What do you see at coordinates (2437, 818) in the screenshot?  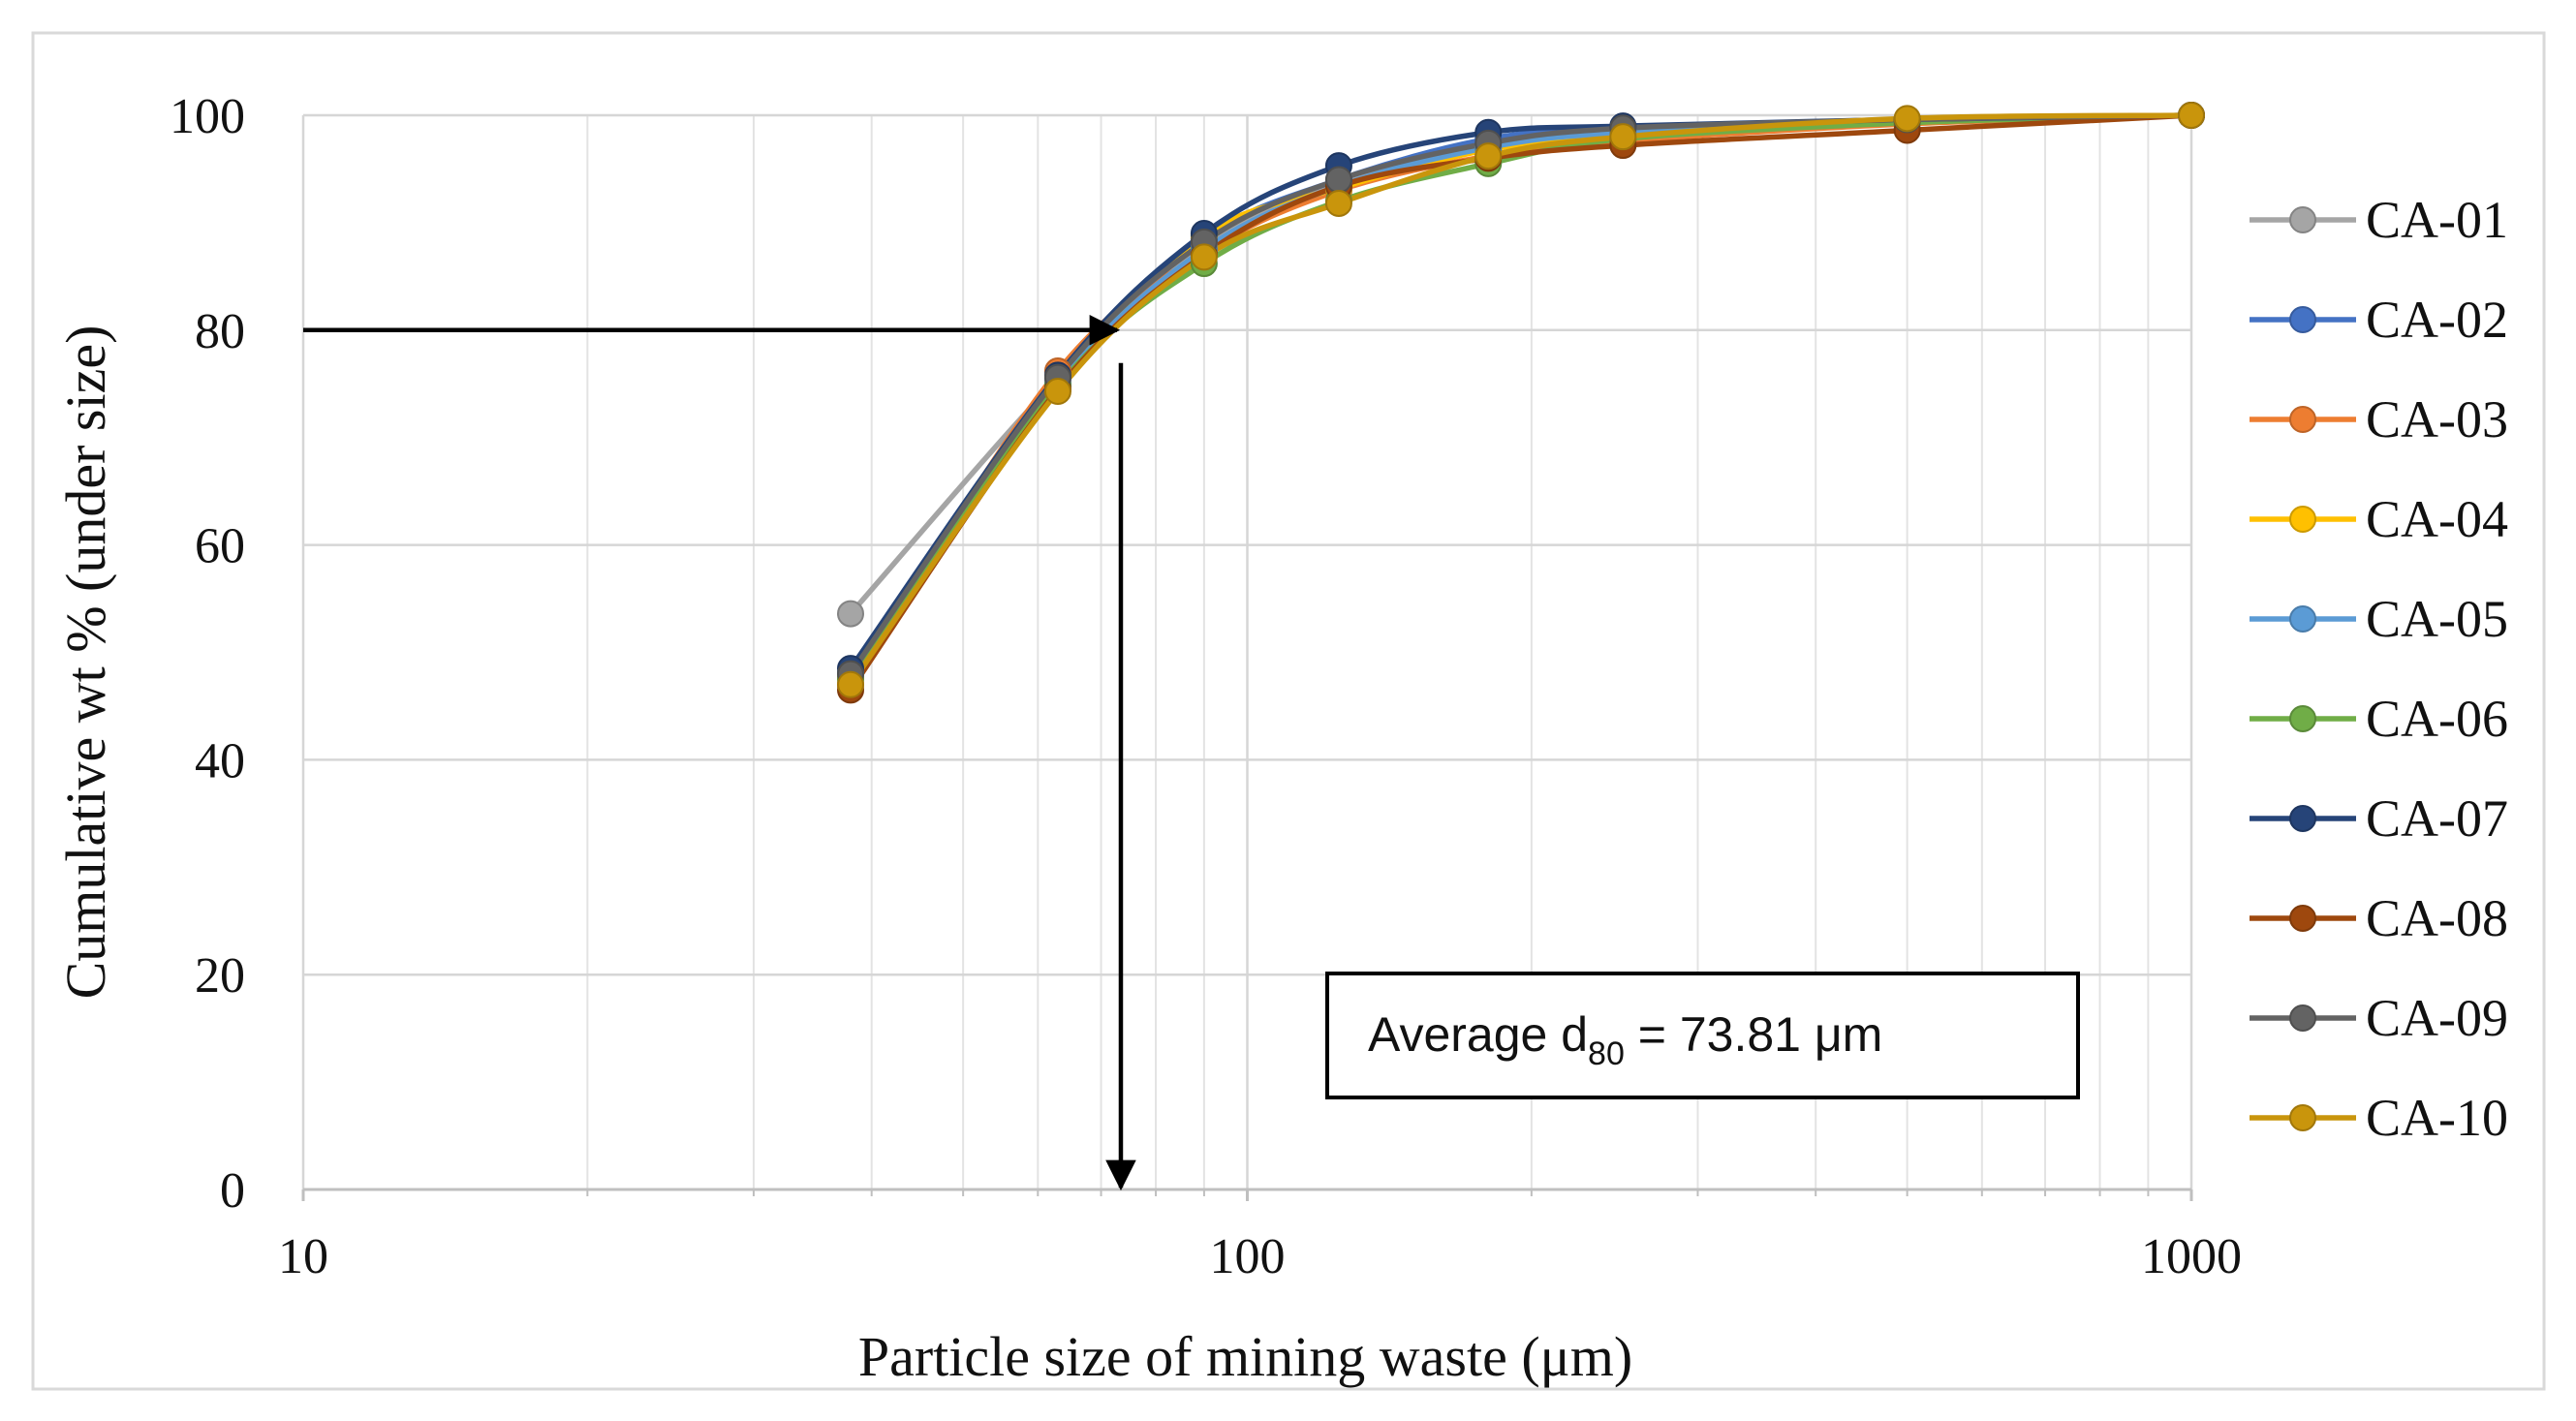 I see `legend-label-ca-07: CA-07` at bounding box center [2437, 818].